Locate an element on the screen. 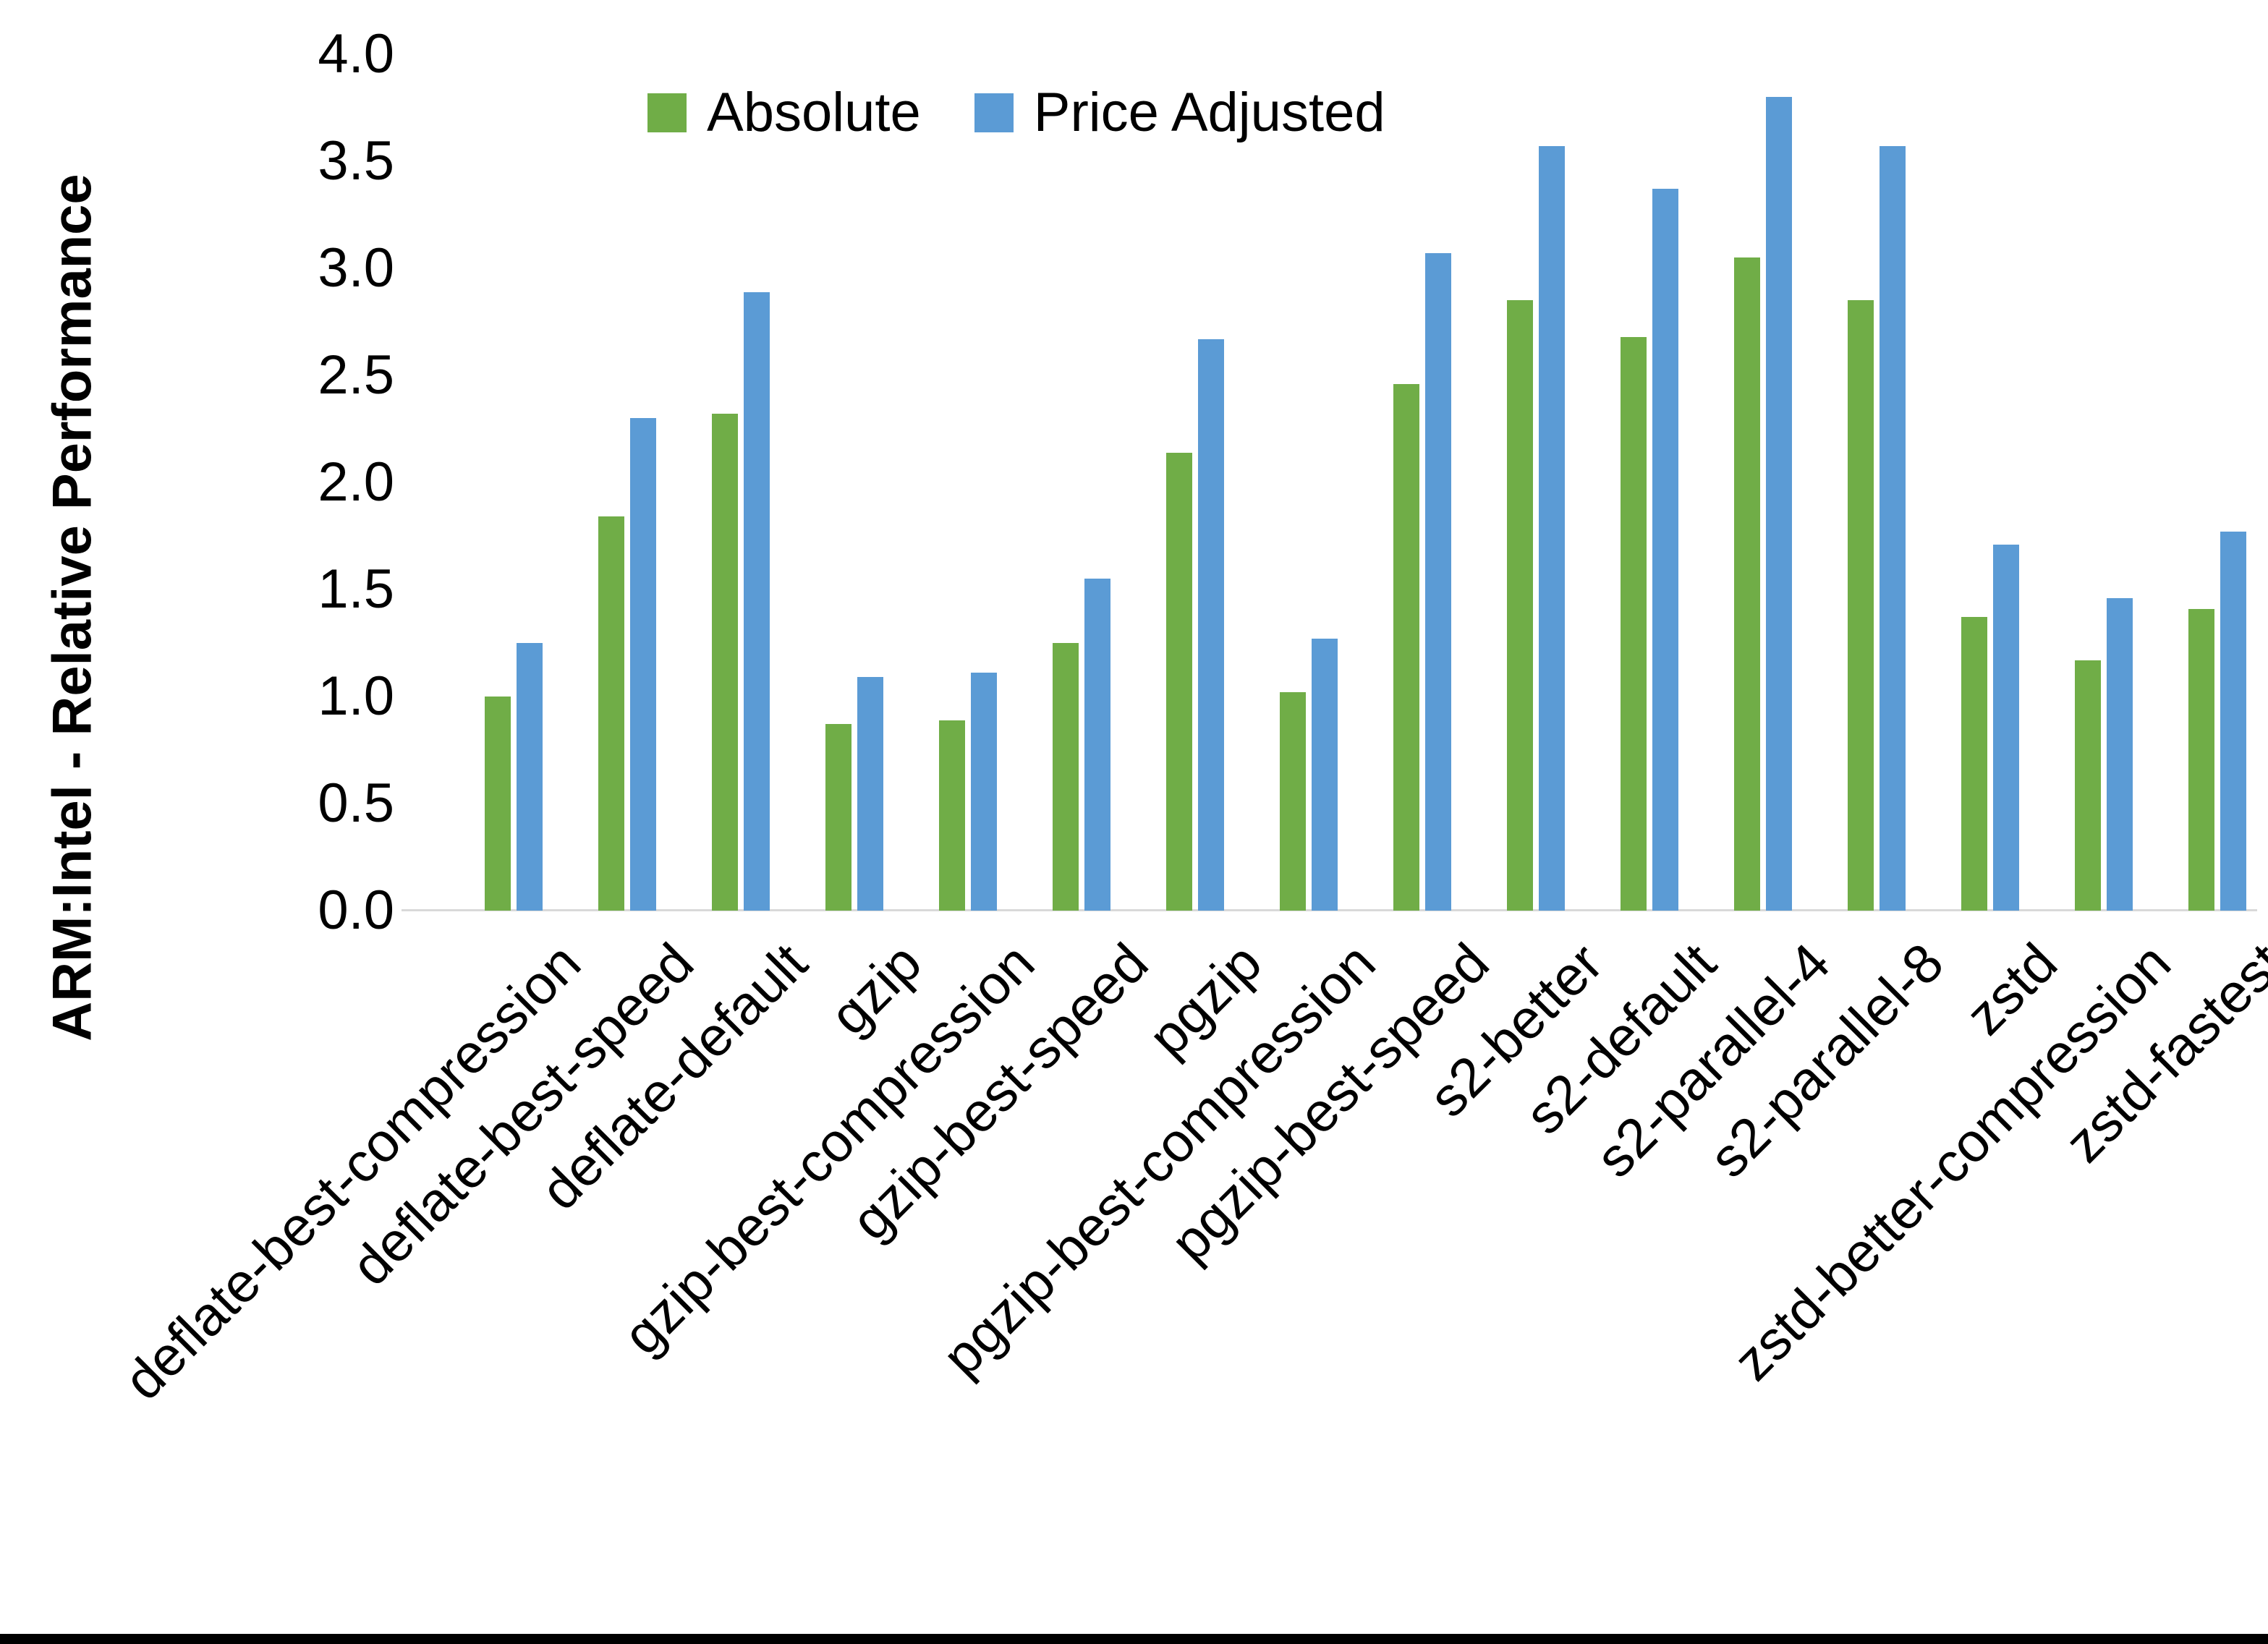 The width and height of the screenshot is (2268, 1644). y-tick-label: 1.0 is located at coordinates (356, 696).